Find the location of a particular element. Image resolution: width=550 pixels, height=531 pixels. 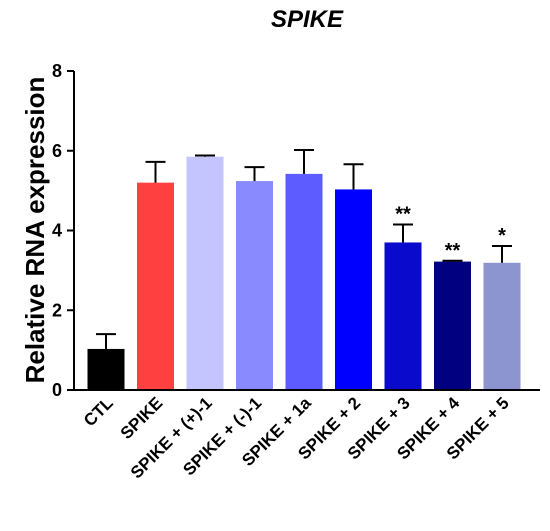

y-tick-label: 0 is located at coordinates (57, 390).